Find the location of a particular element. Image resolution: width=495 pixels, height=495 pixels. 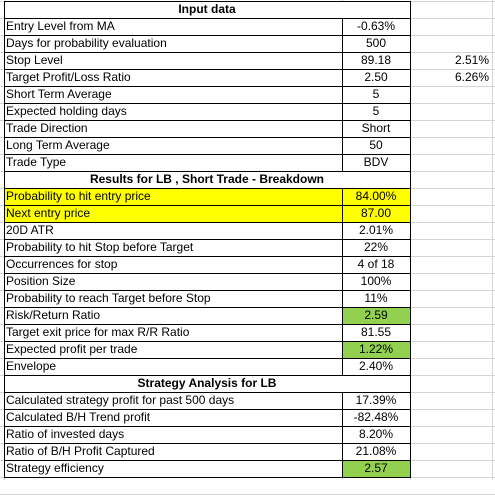

row-value-cell: 2.50 is located at coordinates (376, 77).